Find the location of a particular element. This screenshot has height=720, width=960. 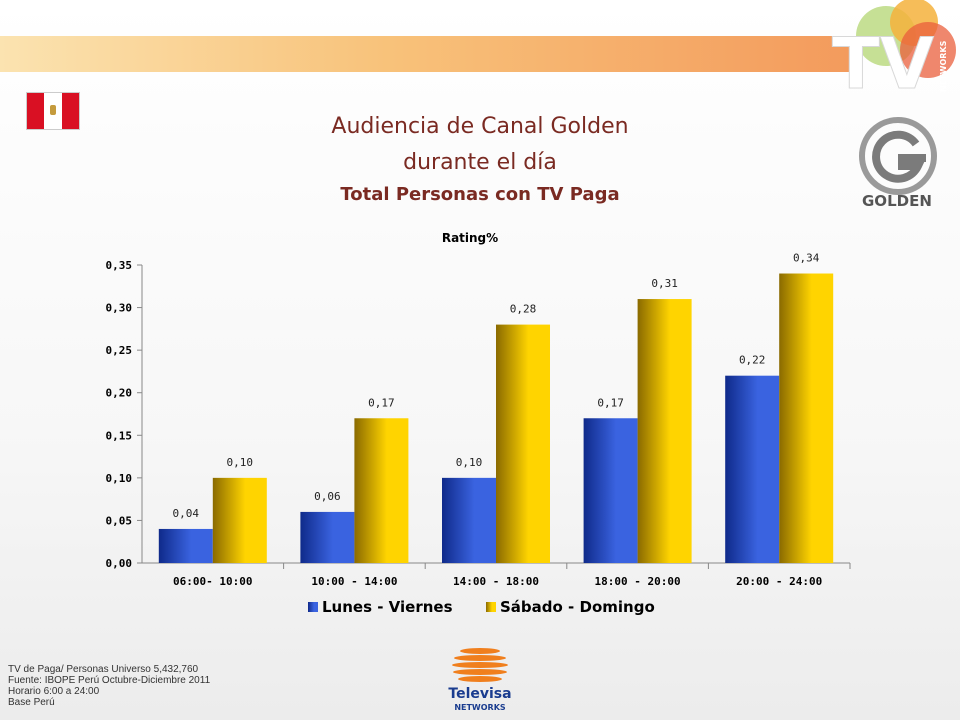

y-tick-label: 0,25 is located at coordinates (119, 350).